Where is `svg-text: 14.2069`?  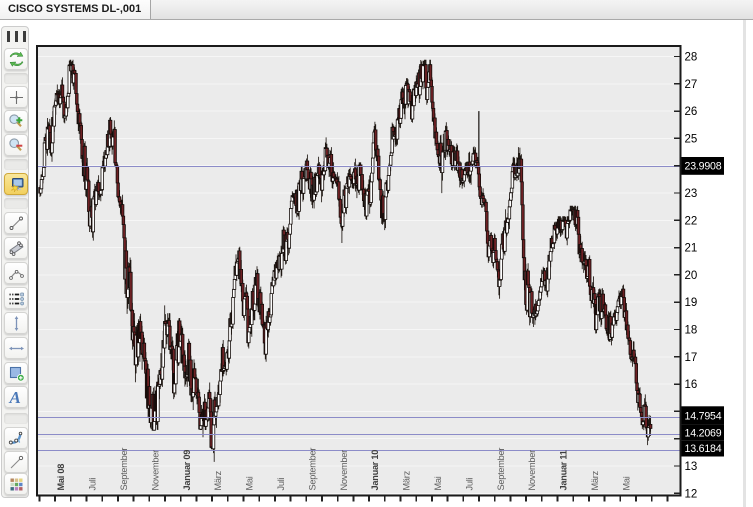 svg-text: 14.2069 is located at coordinates (703, 433).